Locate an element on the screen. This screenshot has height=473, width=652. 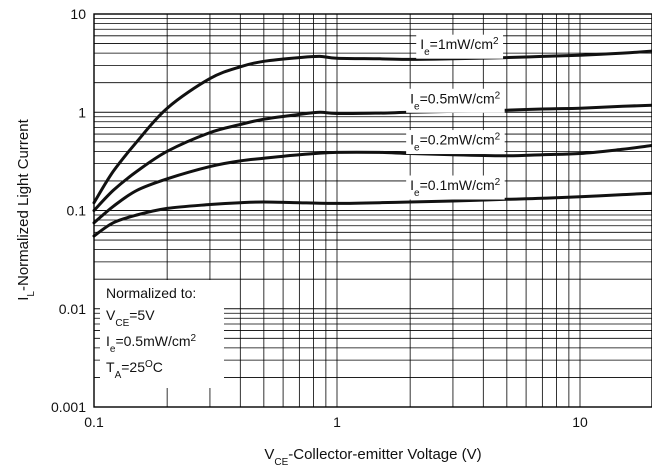
series-line-ie-0-1mw is located at coordinates (372, 214).